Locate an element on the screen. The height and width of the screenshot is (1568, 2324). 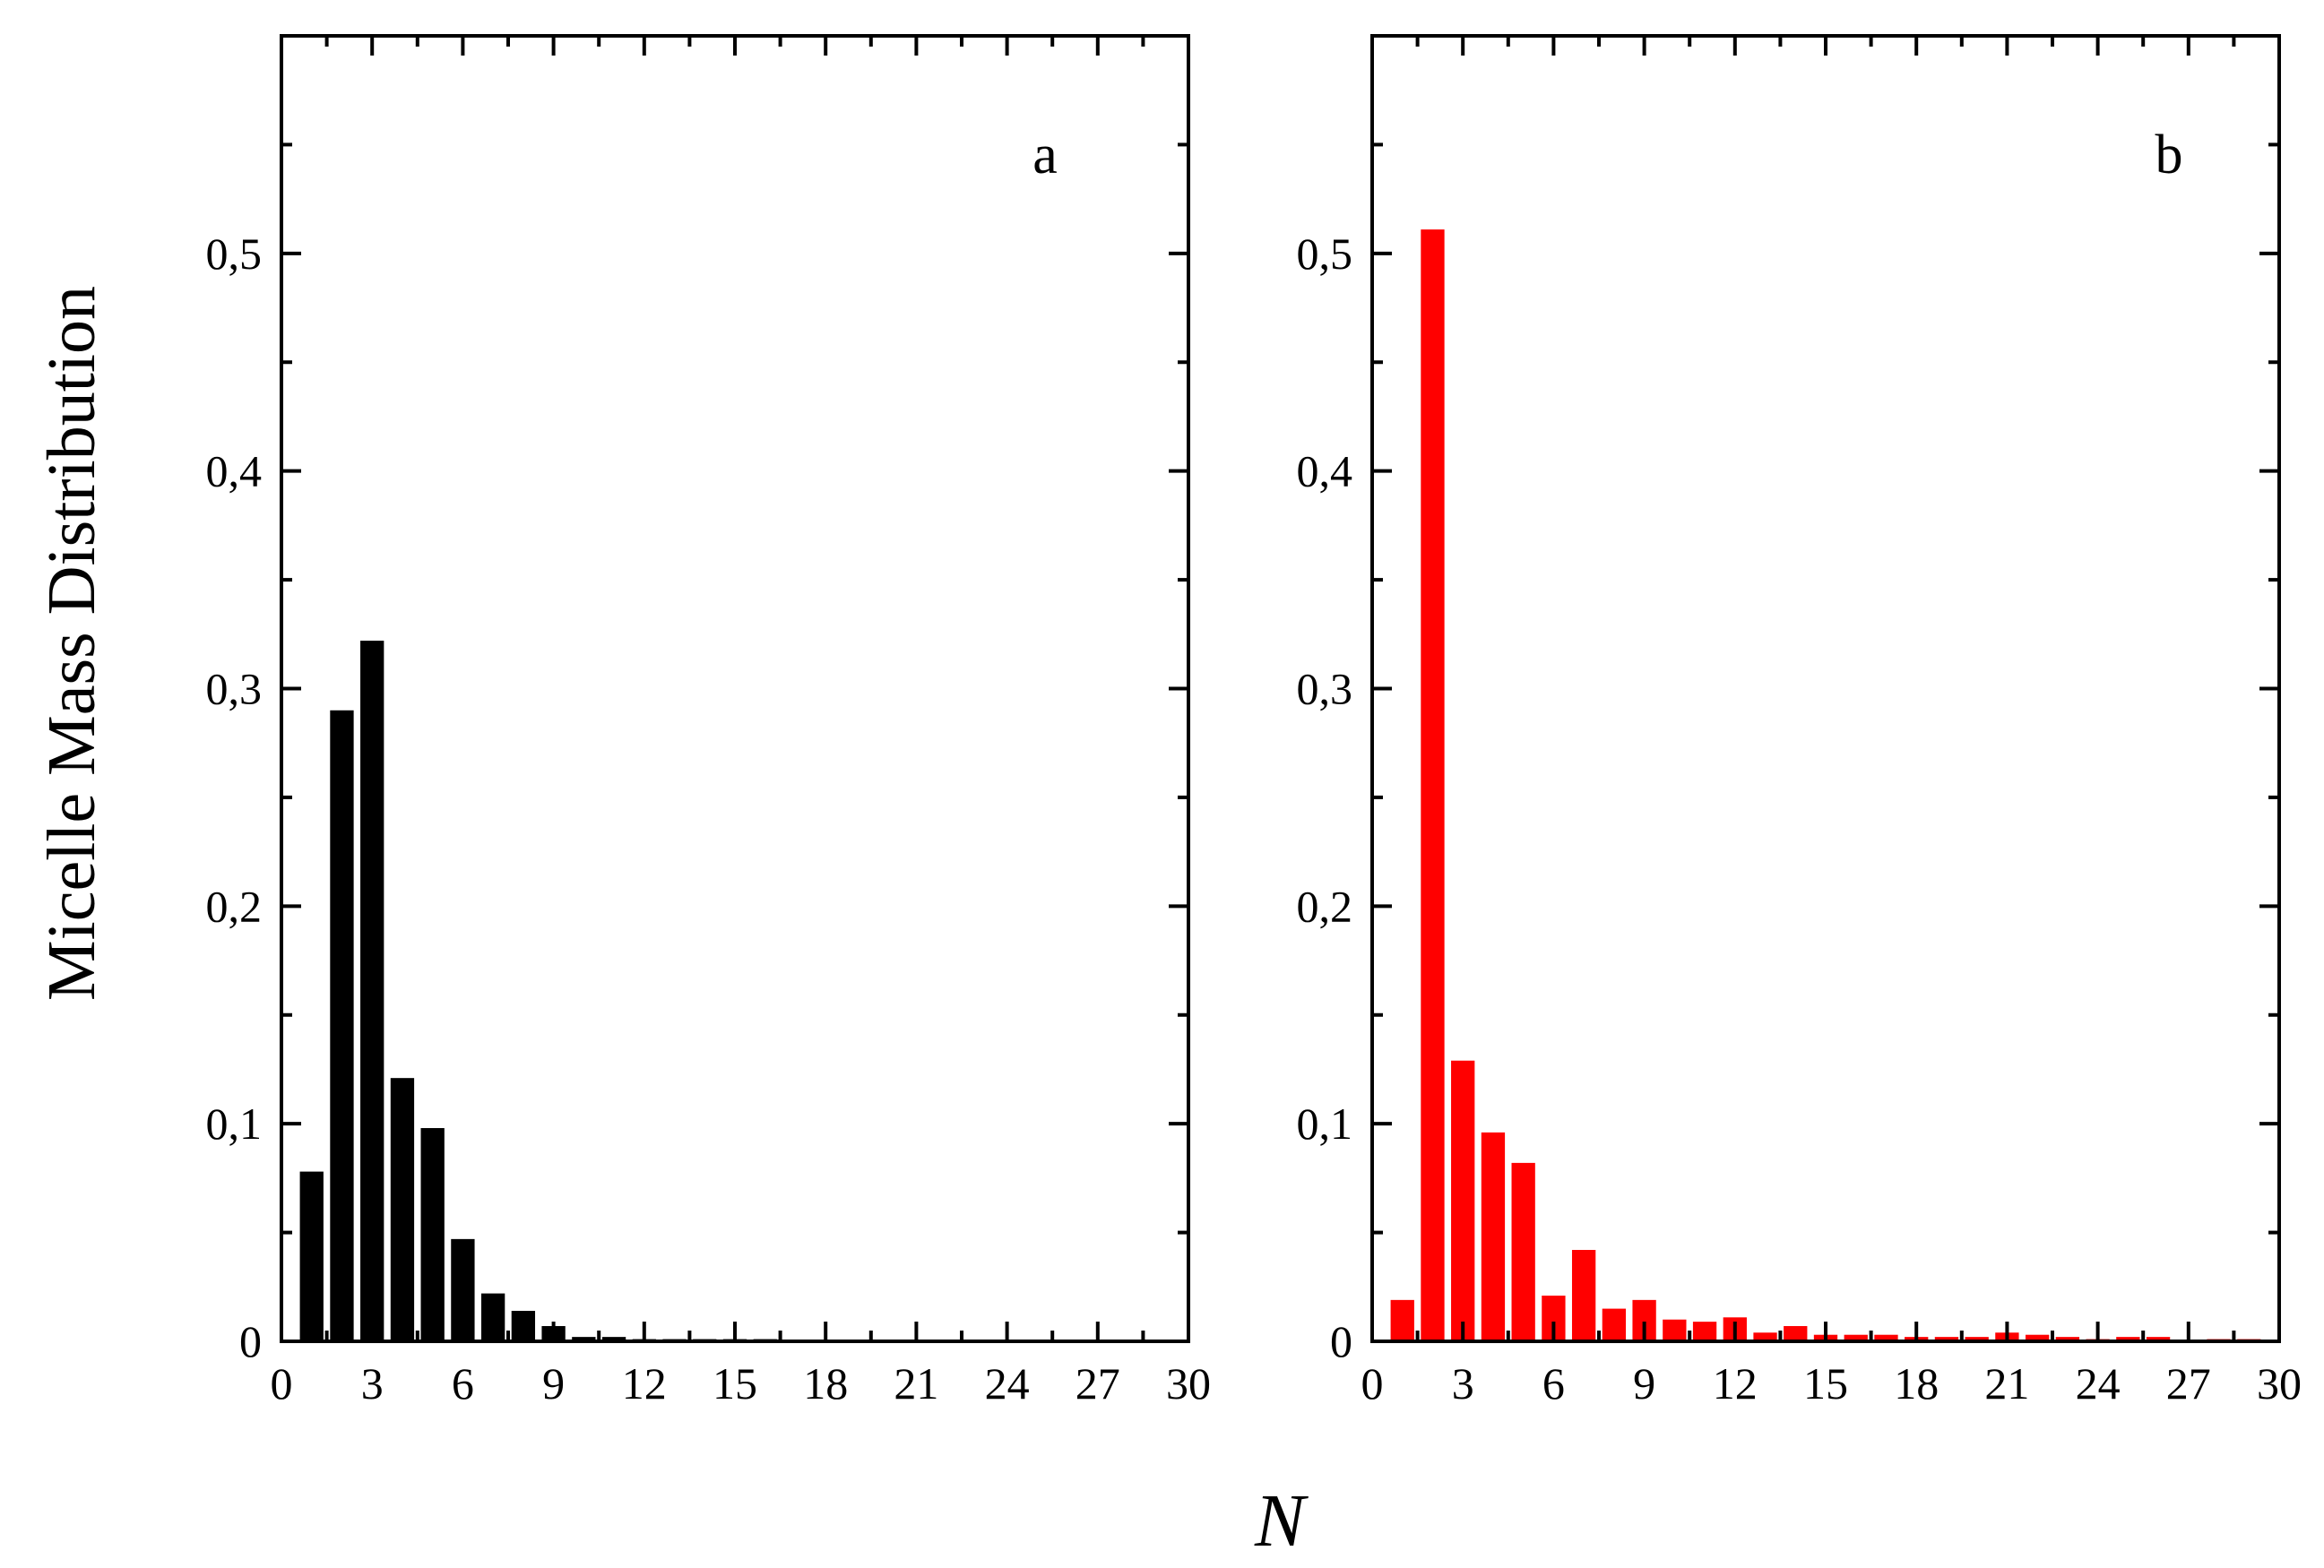
panel-a-y-tick-label: 0,4 is located at coordinates (235, 471).